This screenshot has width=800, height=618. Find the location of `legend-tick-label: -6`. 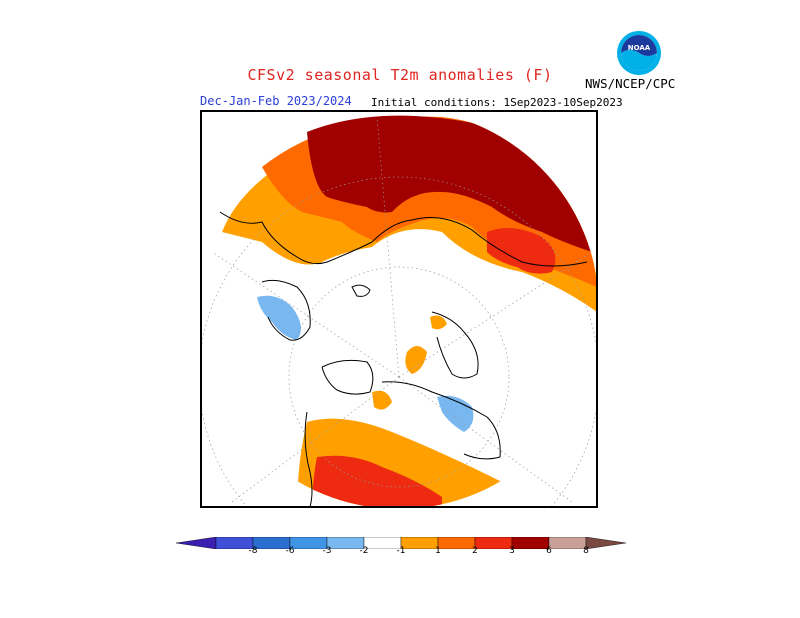

legend-tick-label: -6 is located at coordinates (290, 551).